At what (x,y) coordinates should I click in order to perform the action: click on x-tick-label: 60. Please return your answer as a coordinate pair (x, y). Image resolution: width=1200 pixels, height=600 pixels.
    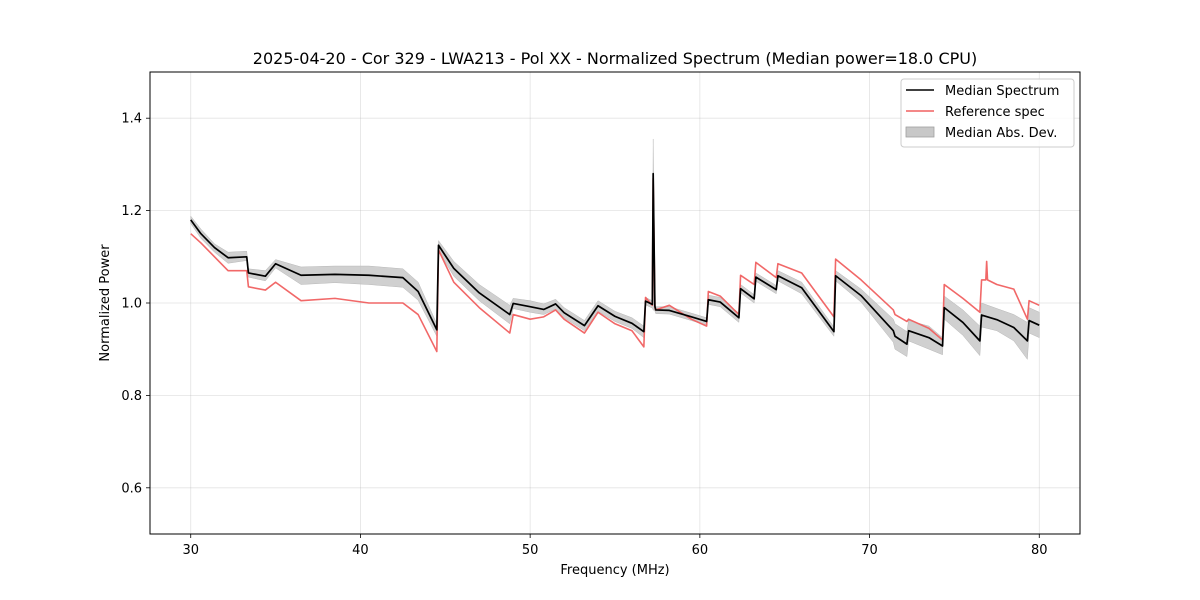
    Looking at the image, I should click on (700, 550).